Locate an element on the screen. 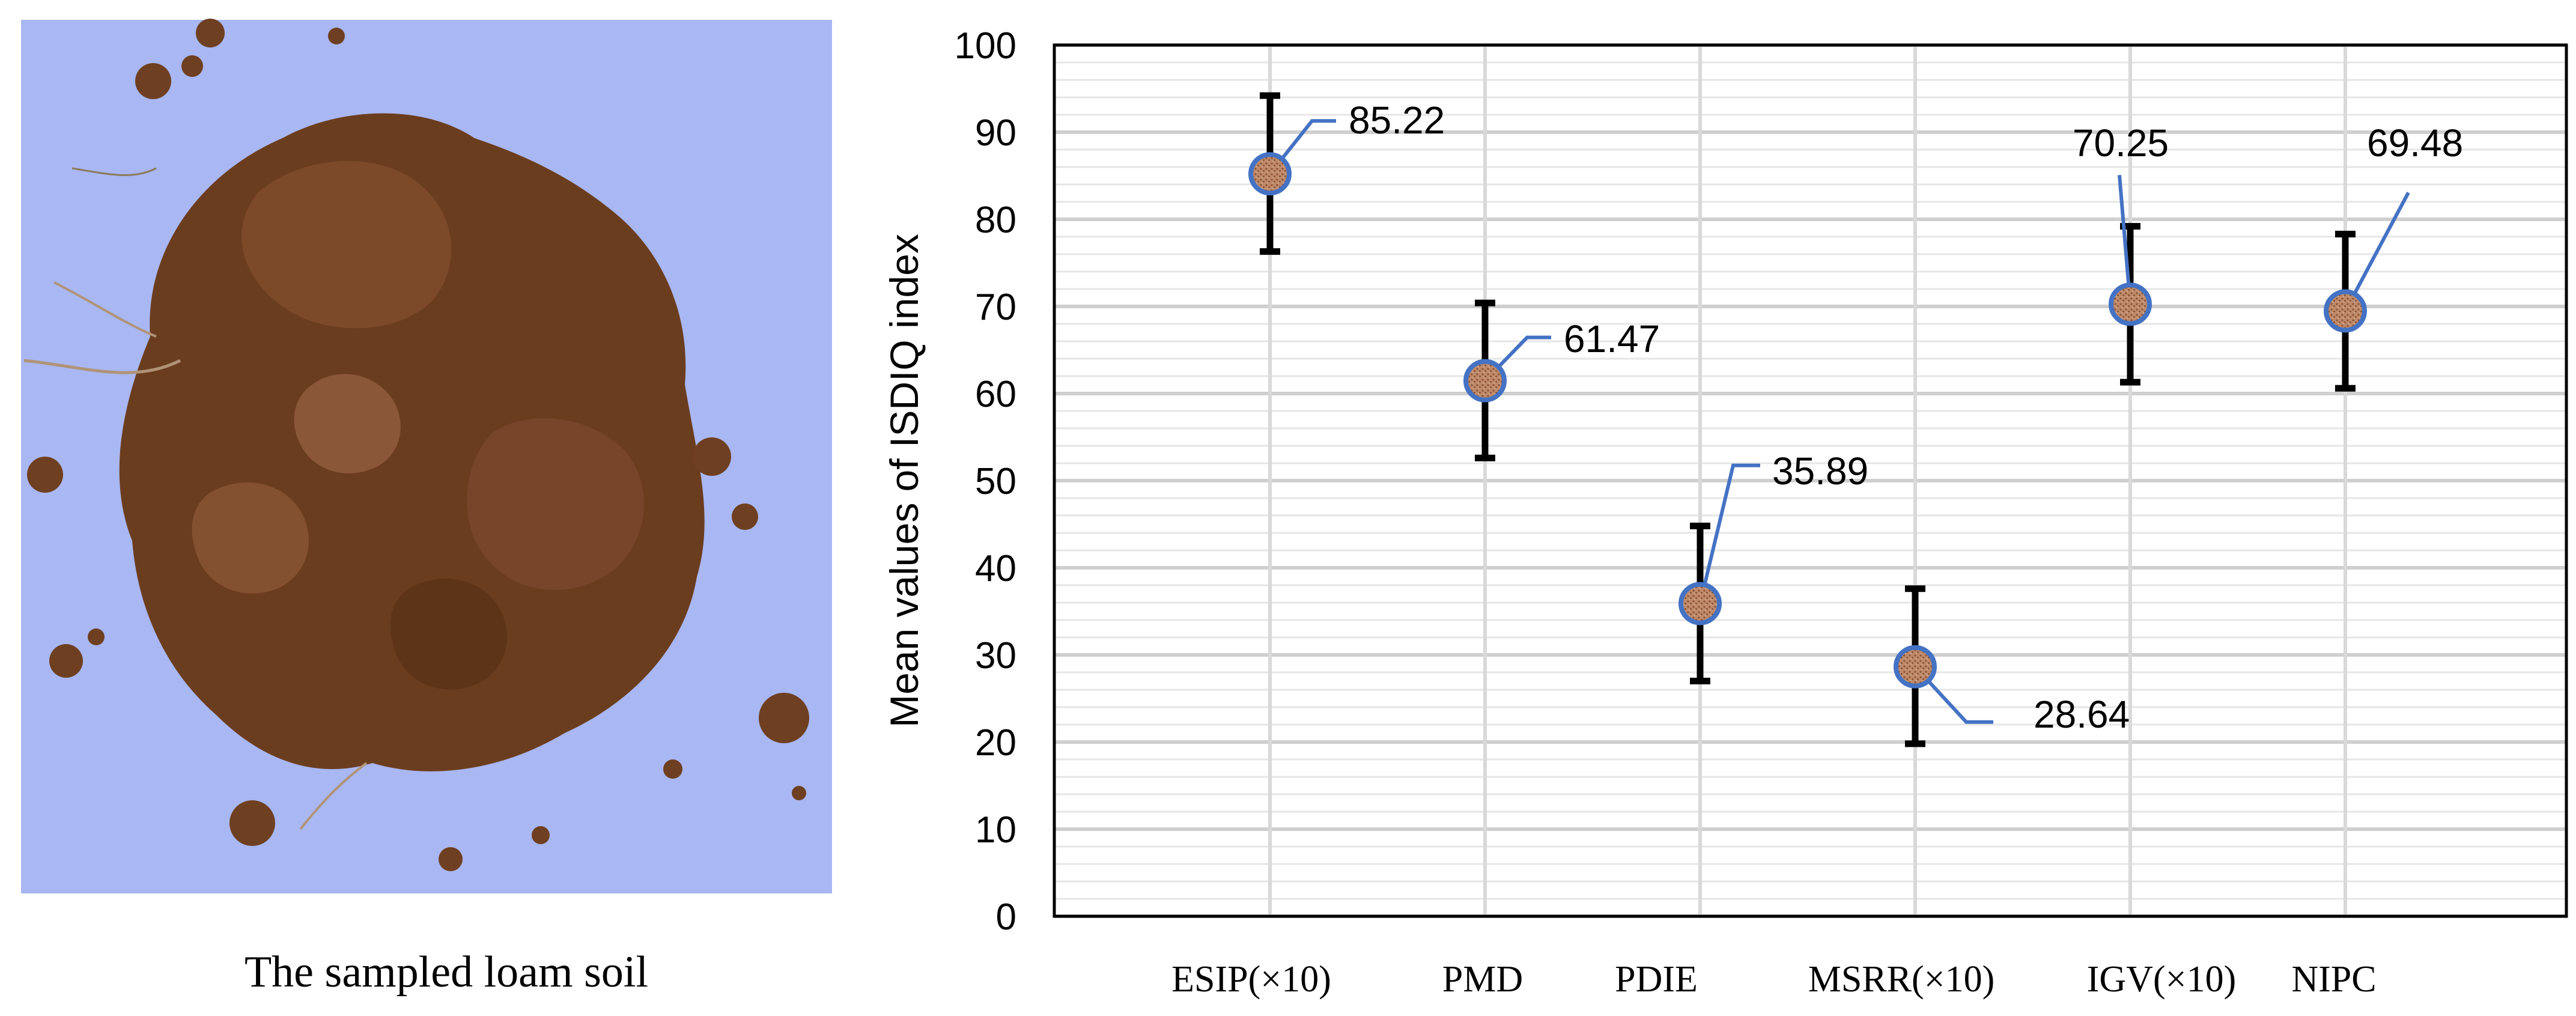 The height and width of the screenshot is (1016, 2576). data-point-group: 85.22 is located at coordinates (1346, 173).